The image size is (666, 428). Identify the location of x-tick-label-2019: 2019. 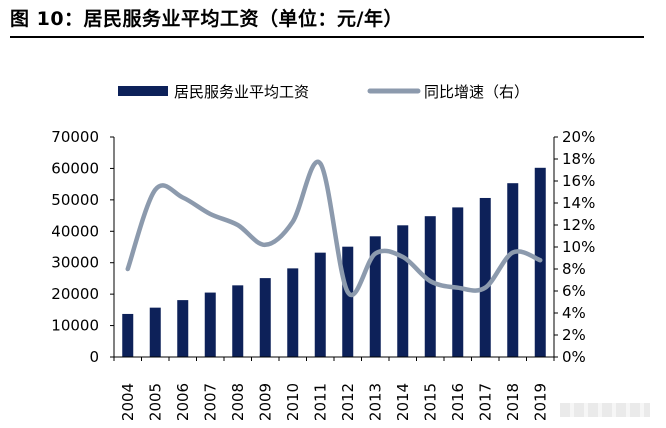
(540, 402).